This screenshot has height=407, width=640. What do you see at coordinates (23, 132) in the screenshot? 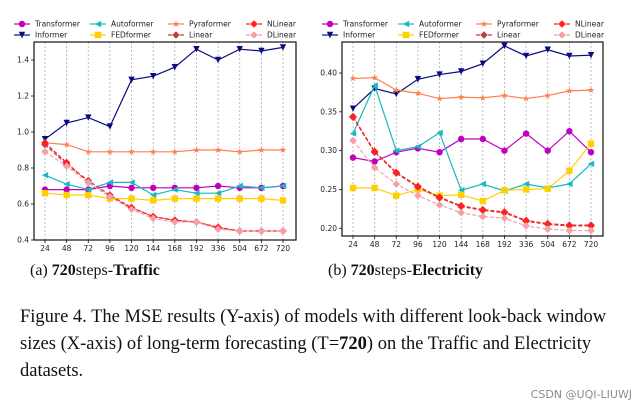
I see `y-tick-label: 1.0` at bounding box center [23, 132].